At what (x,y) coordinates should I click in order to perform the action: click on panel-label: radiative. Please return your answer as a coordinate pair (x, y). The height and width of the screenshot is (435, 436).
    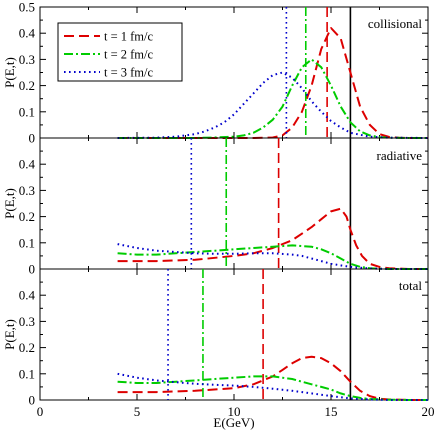
    Looking at the image, I should click on (400, 155).